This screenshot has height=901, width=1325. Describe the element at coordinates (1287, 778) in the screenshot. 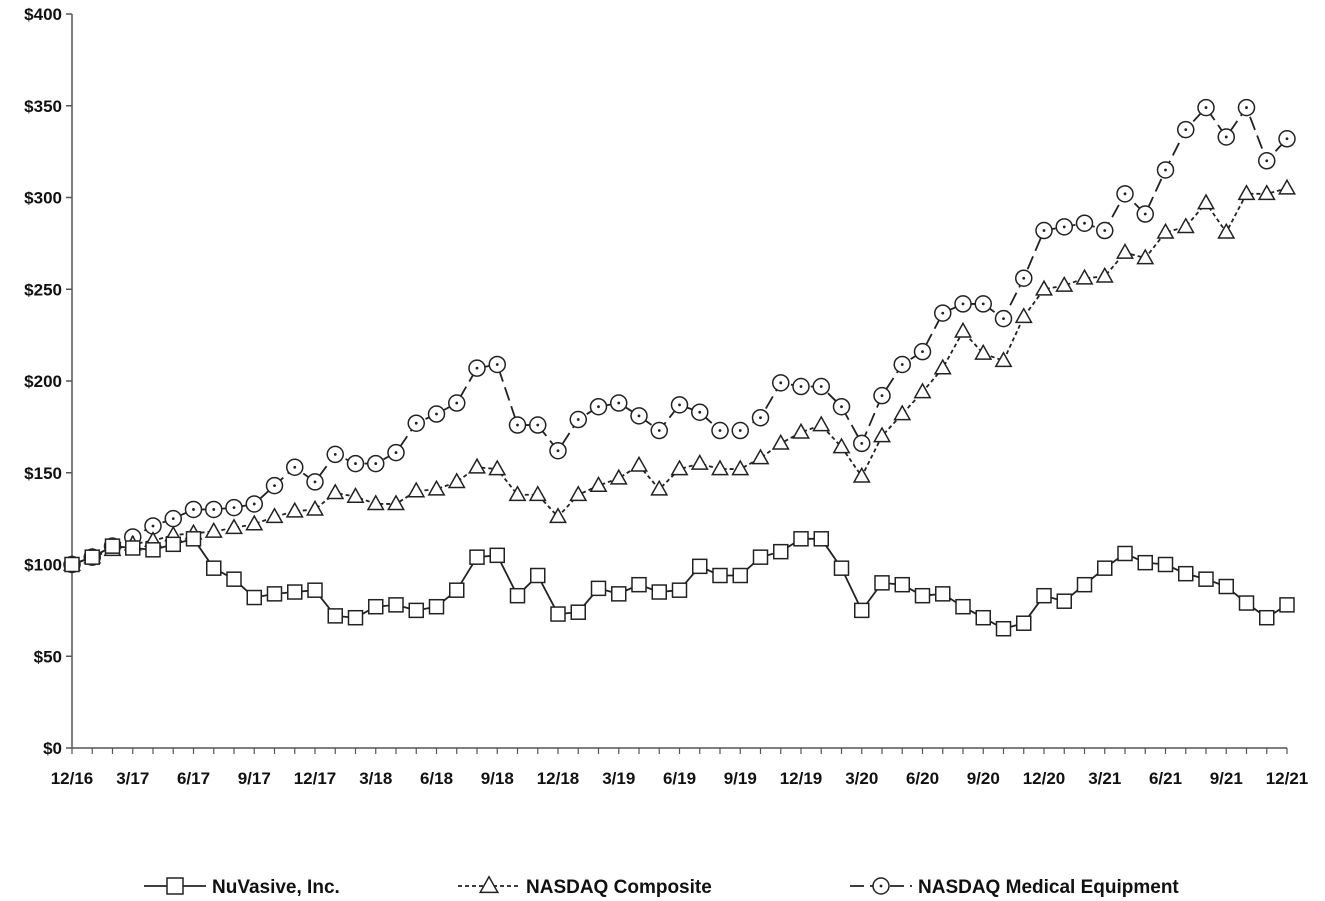

I see `x-tick-label: 12/21` at that location.